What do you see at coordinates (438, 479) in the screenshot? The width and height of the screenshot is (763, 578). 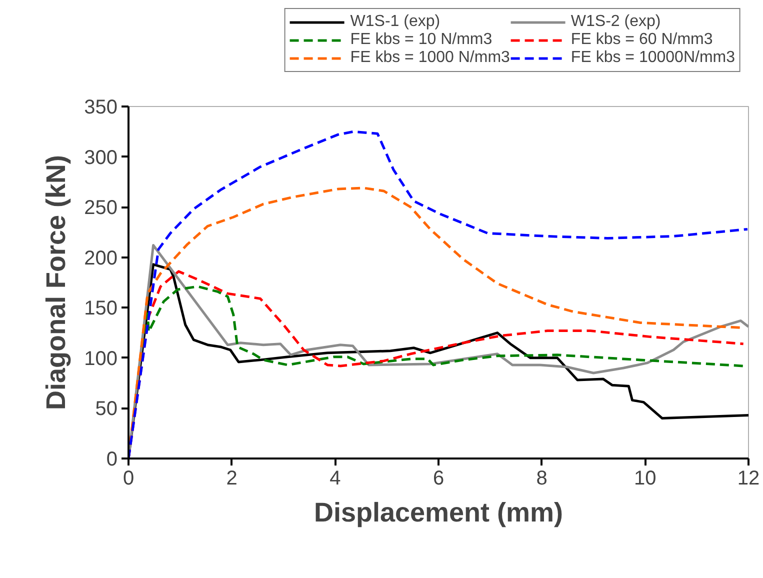 I see `x-tick-label: 6` at bounding box center [438, 479].